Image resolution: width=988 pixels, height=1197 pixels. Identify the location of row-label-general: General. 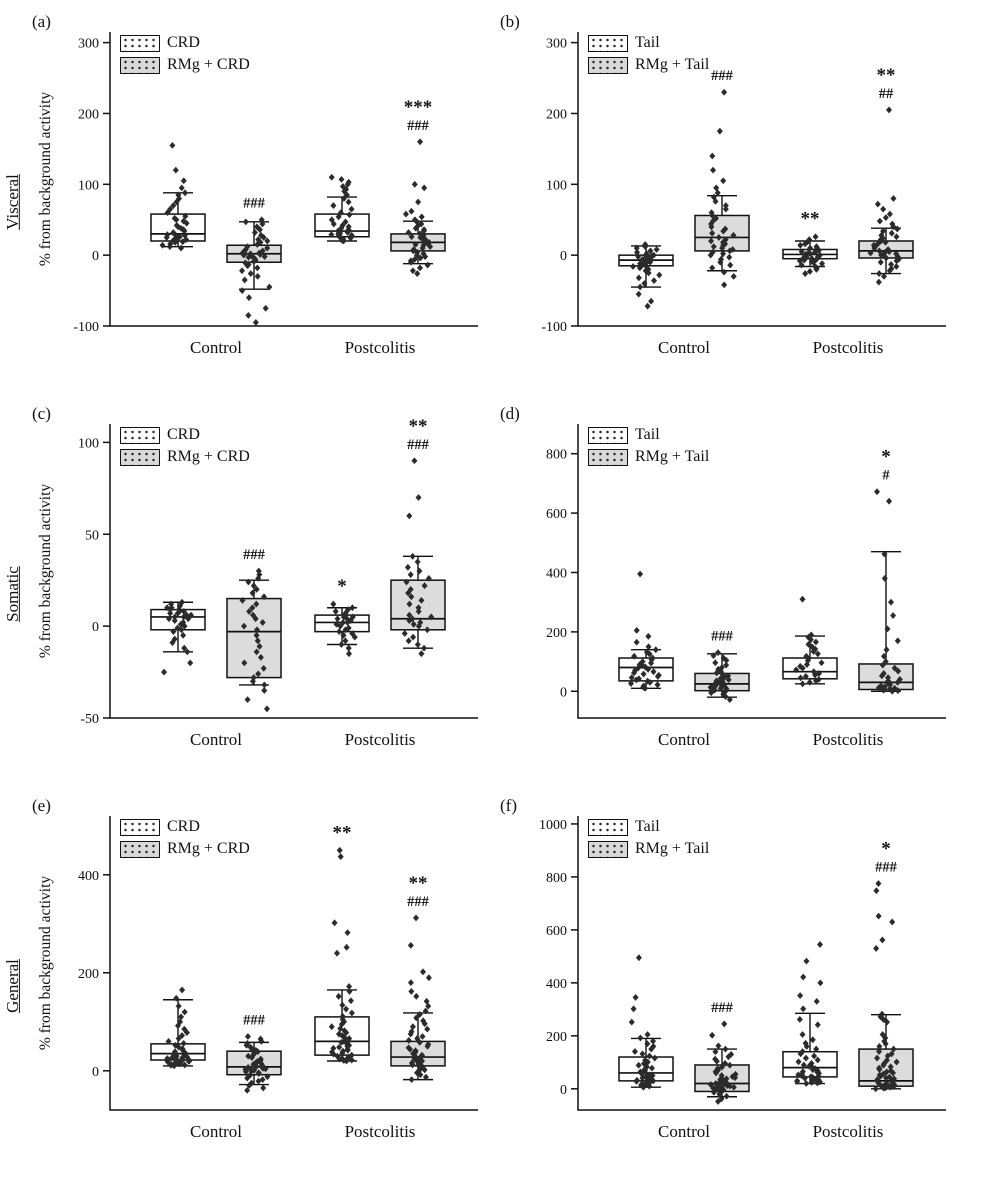
(12, 986).